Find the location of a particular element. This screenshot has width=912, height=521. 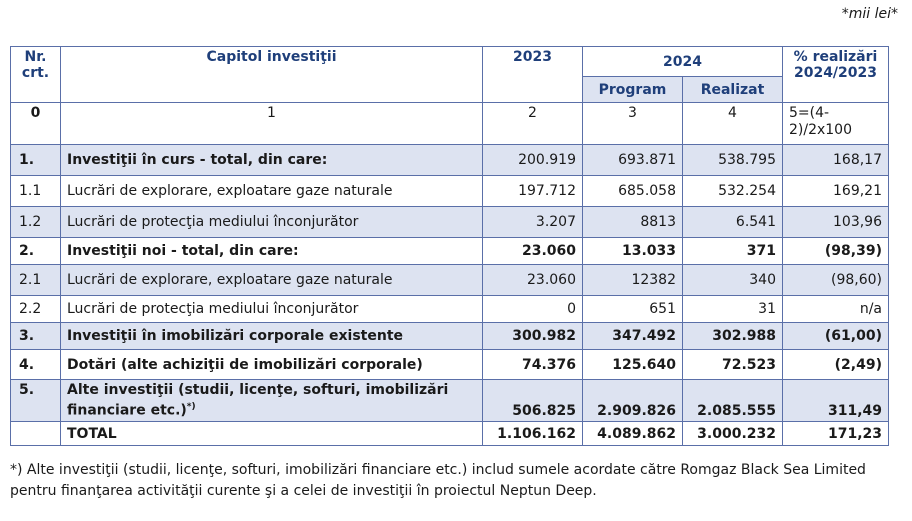

row-nr: 2. is located at coordinates (35, 251).